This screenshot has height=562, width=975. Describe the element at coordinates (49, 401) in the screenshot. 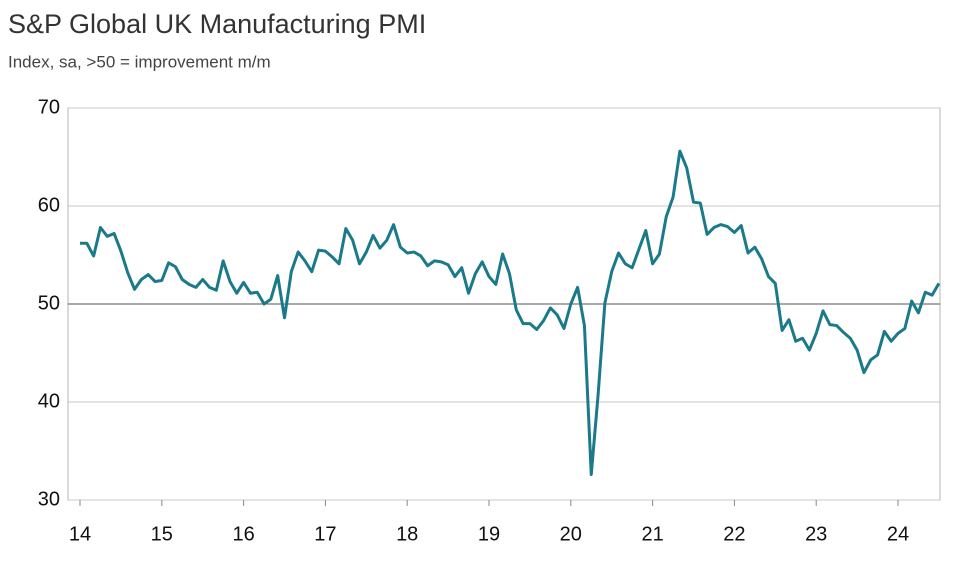

I see `y-tick-label: 40` at that location.